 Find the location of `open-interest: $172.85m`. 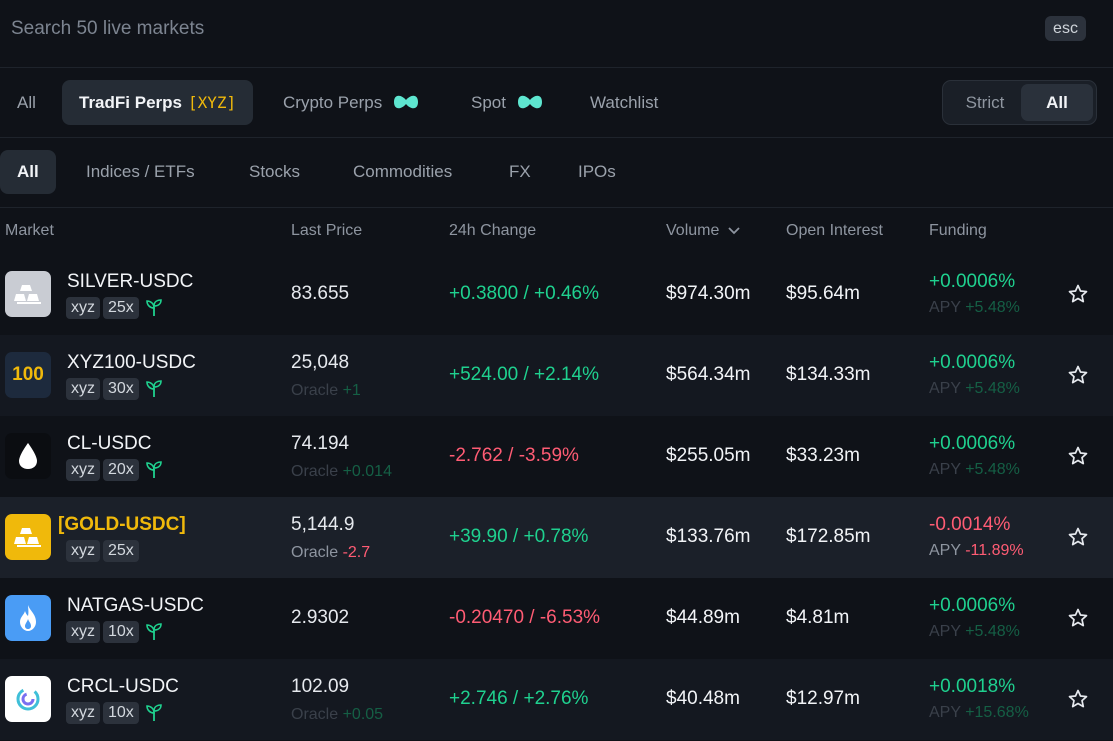

open-interest: $172.85m is located at coordinates (828, 536).